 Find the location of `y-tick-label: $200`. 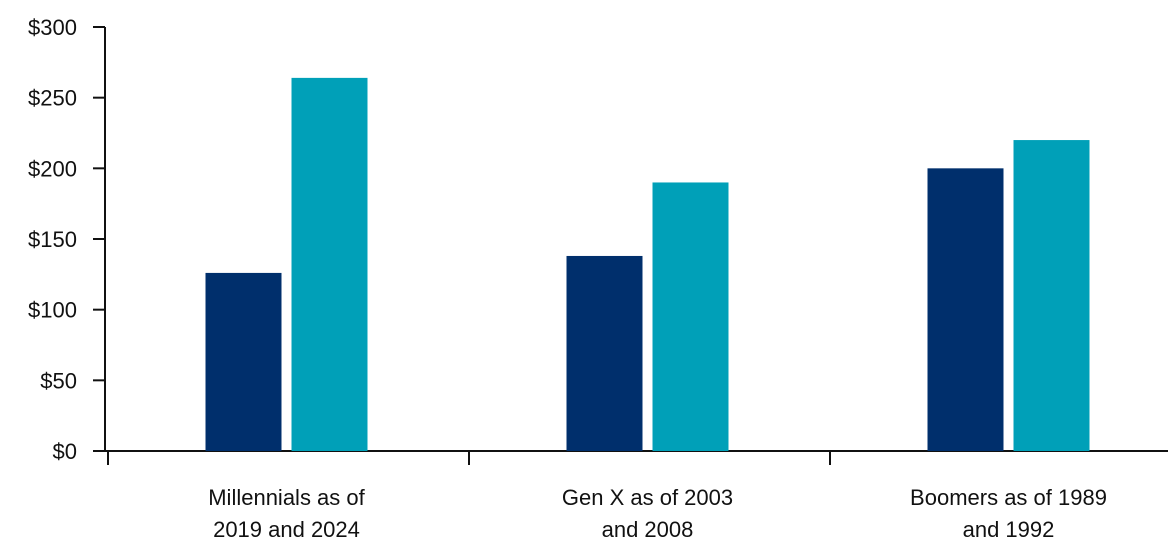

y-tick-label: $200 is located at coordinates (52, 168).